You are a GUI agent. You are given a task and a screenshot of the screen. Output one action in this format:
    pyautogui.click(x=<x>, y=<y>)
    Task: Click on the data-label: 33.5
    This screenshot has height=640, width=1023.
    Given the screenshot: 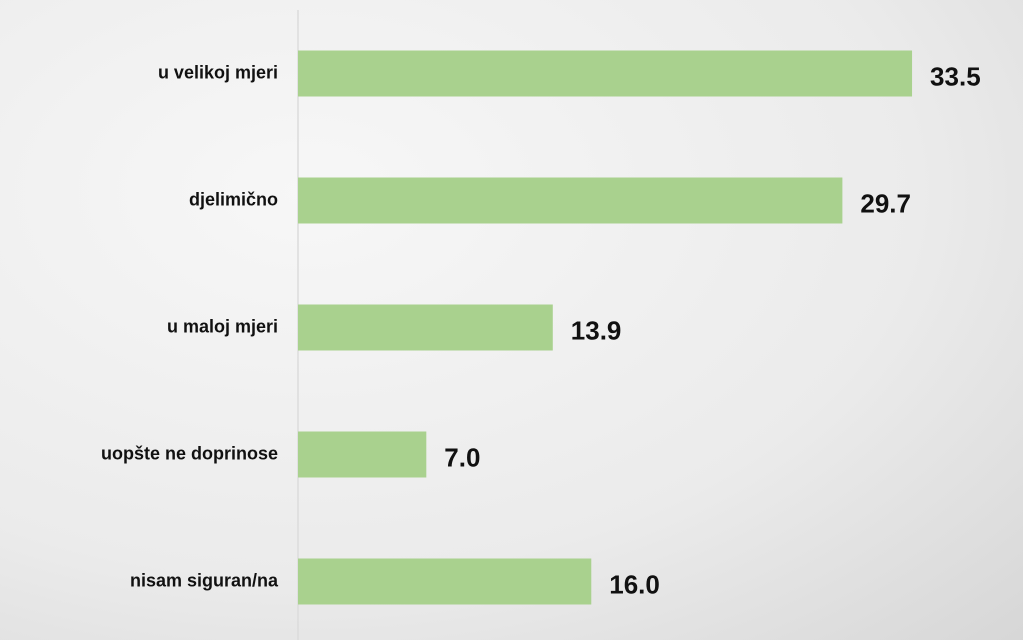 What is the action you would take?
    pyautogui.click(x=955, y=76)
    